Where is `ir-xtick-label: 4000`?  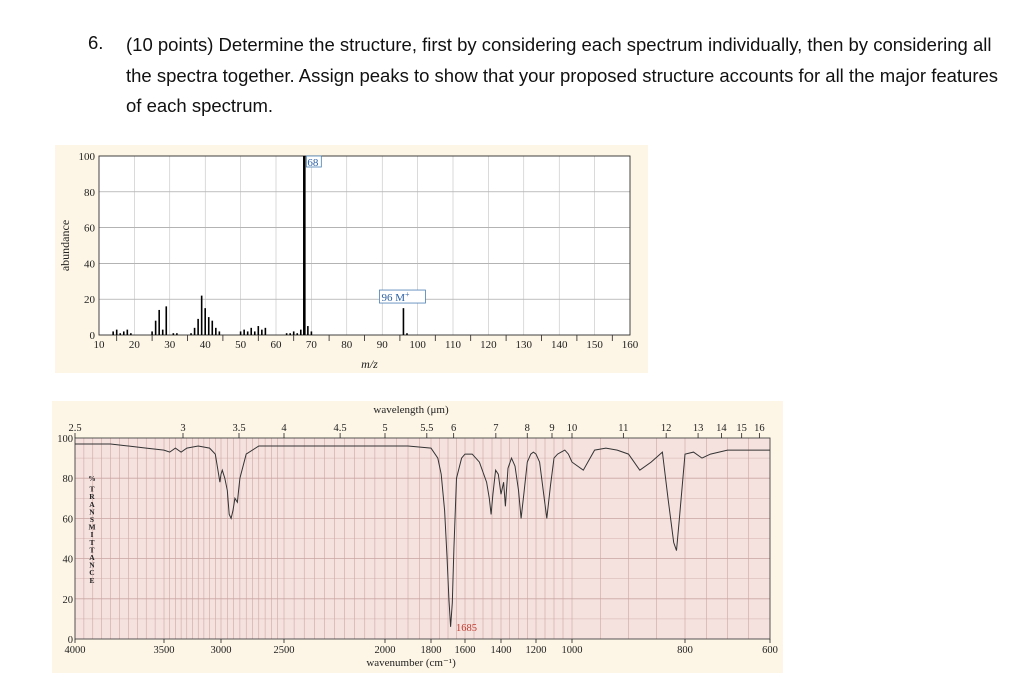 ir-xtick-label: 4000 is located at coordinates (75, 650).